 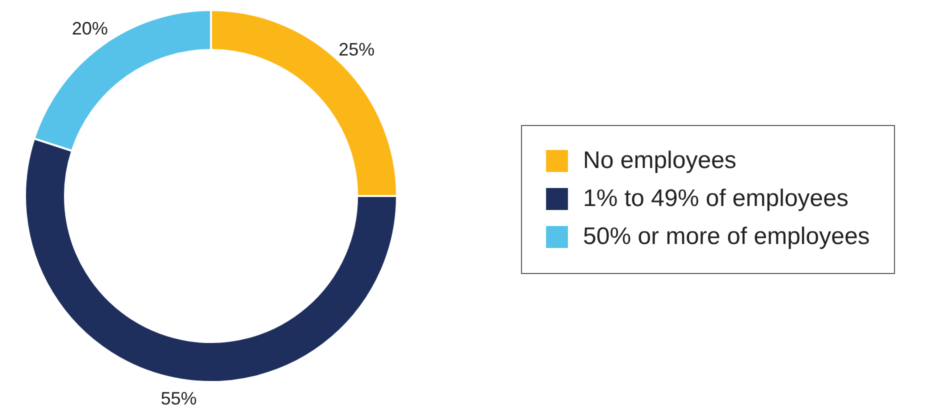 I want to click on data-label: 55%, so click(x=178, y=398).